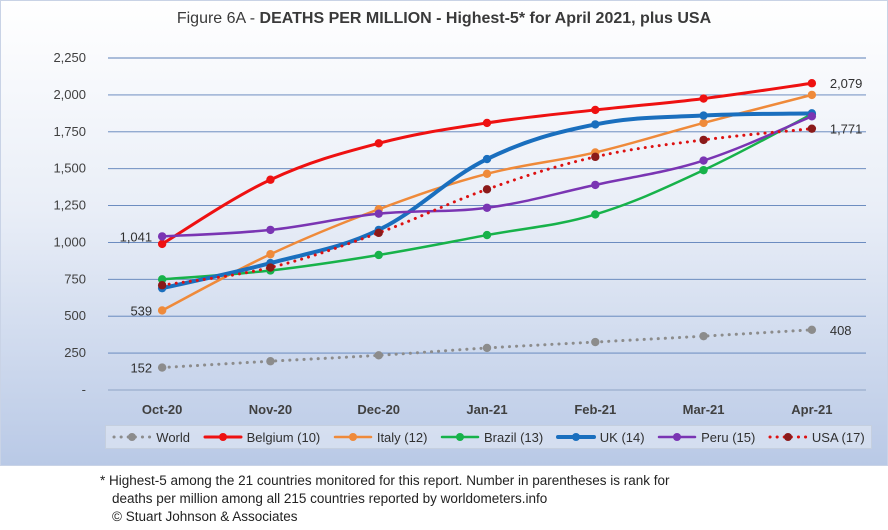 This screenshot has width=888, height=530. I want to click on y-tick-label: 500, so click(75, 315).